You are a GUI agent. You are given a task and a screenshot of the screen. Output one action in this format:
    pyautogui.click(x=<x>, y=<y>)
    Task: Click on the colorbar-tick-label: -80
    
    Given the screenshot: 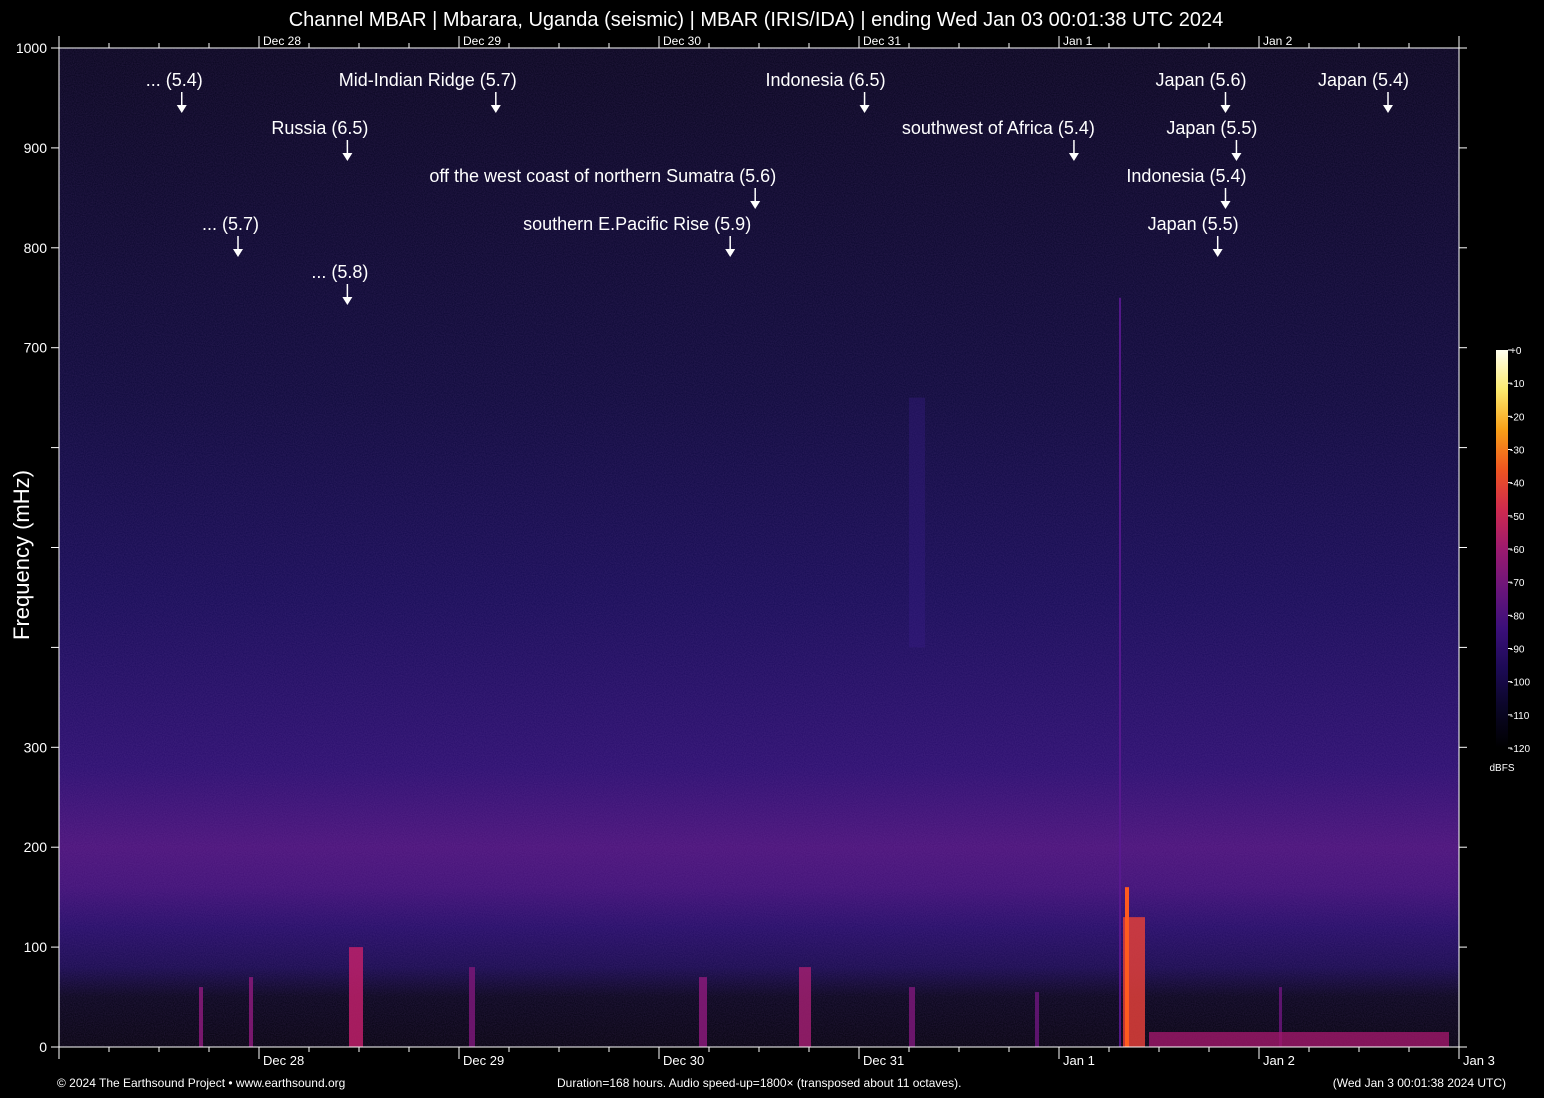 What is the action you would take?
    pyautogui.click(x=1517, y=616)
    